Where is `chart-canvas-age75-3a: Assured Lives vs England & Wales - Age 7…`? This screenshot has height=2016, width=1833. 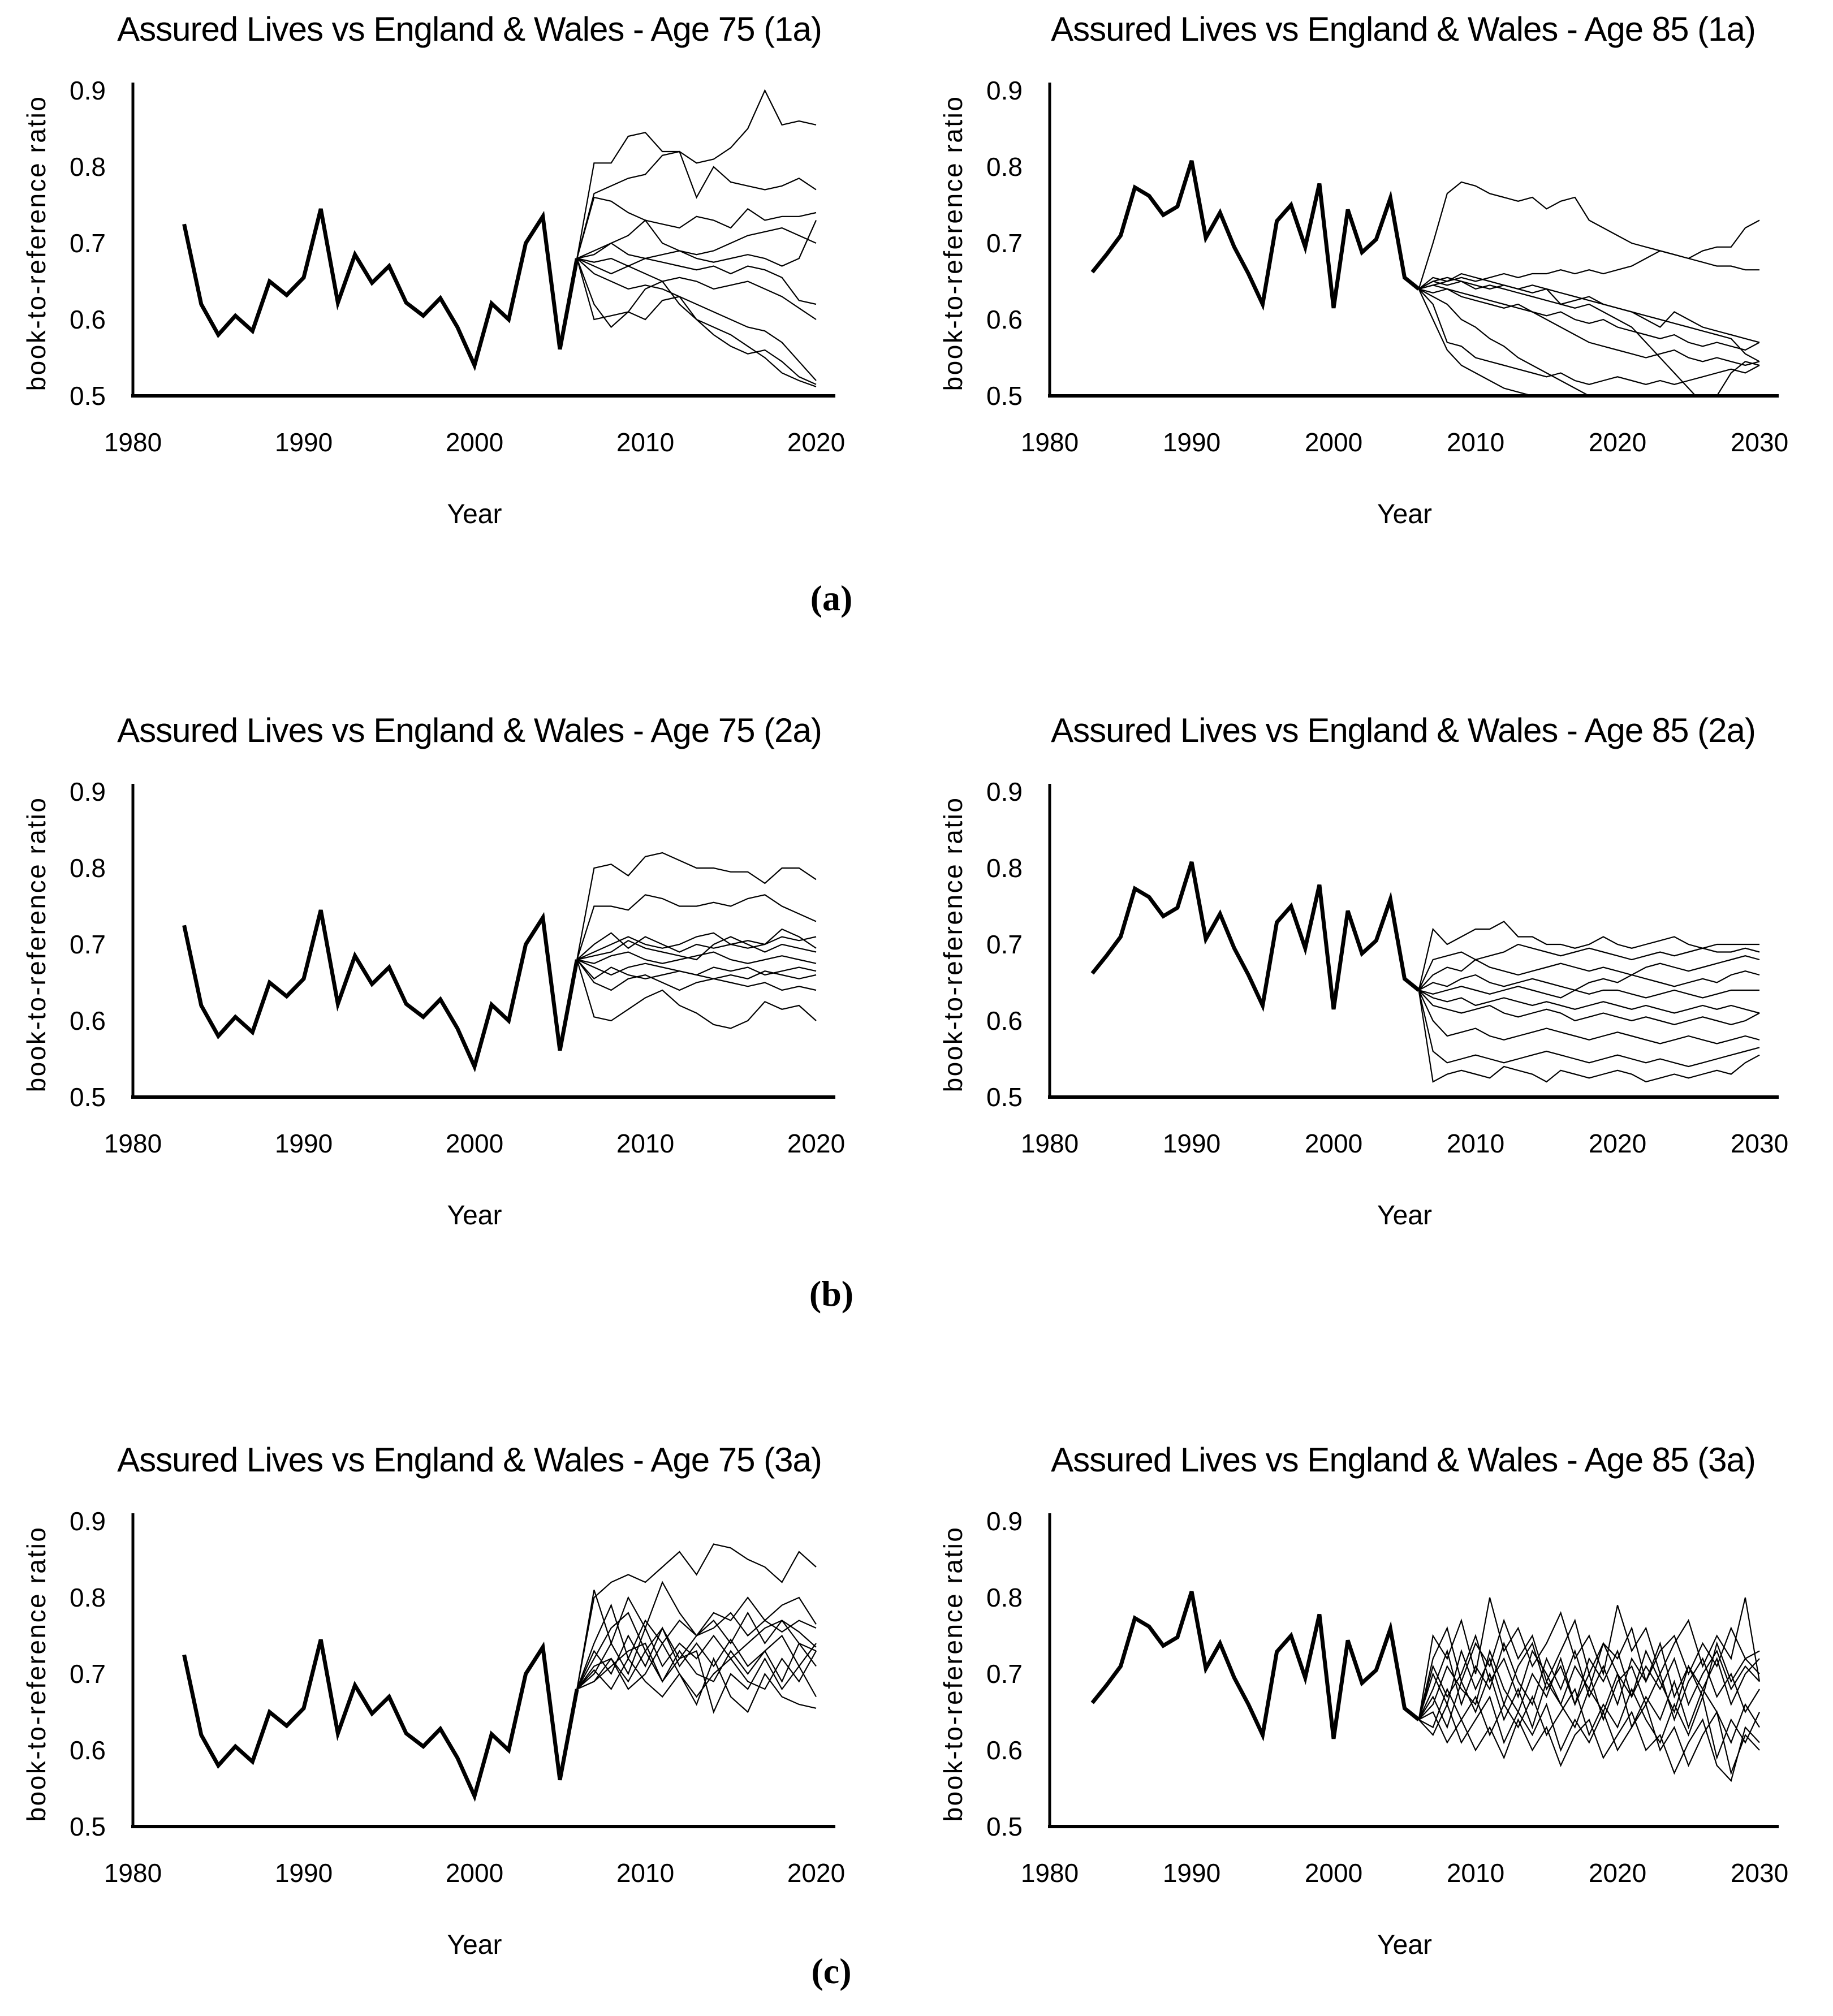
chart-canvas-age75-3a: Assured Lives vs England & Wales - Age 7… is located at coordinates (433, 1700).